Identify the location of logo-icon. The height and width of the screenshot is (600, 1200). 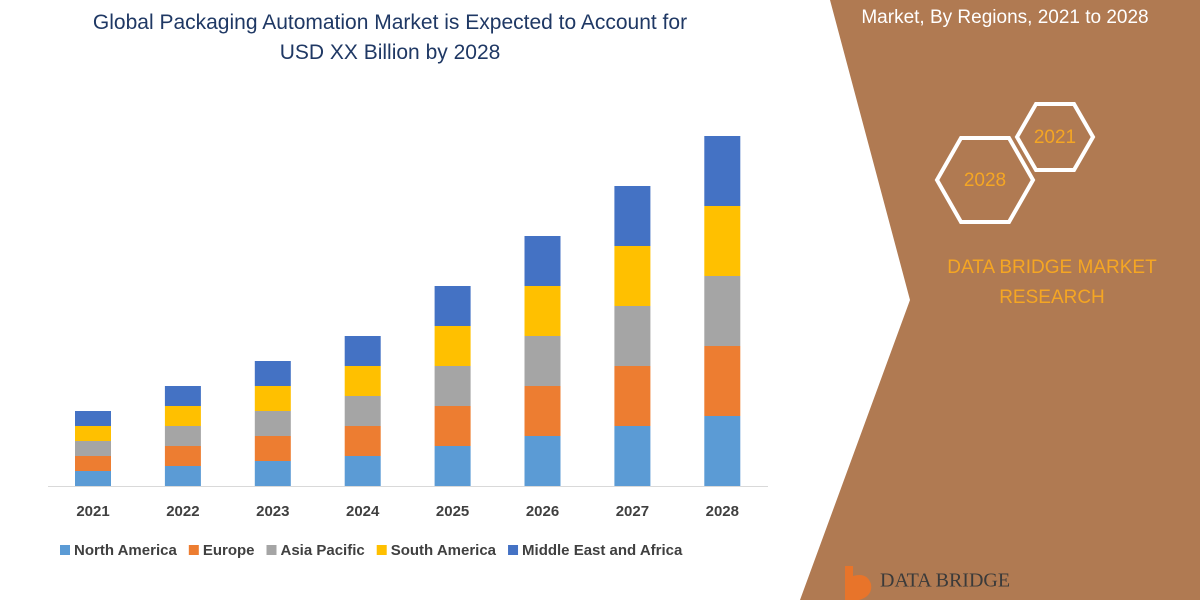
(858, 583).